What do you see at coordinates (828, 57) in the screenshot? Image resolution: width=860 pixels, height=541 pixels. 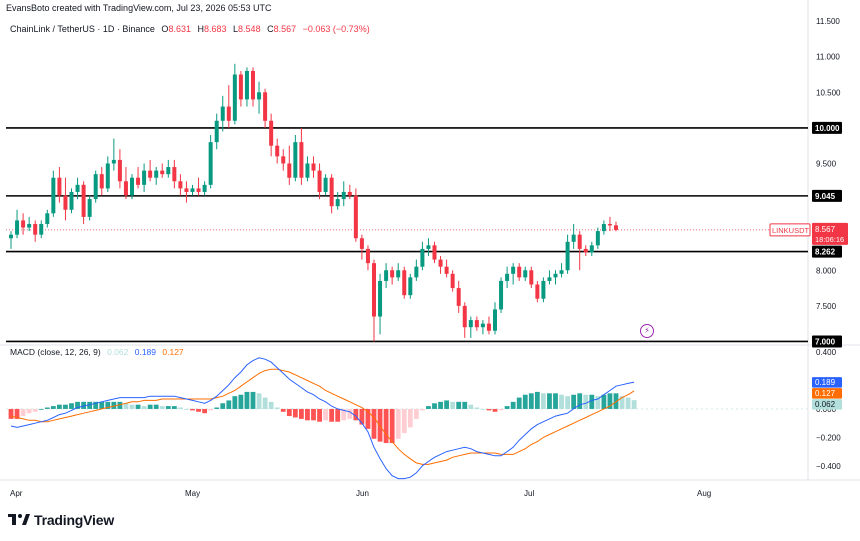 I see `price-tick-label: 11.000` at bounding box center [828, 57].